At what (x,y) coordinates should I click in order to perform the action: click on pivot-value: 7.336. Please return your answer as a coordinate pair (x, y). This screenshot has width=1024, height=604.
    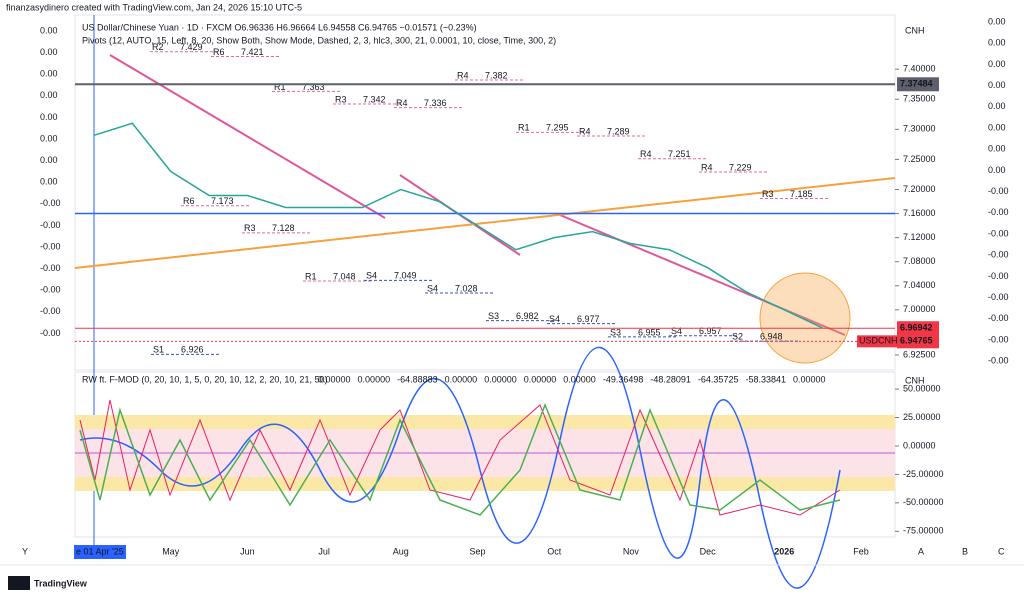
    Looking at the image, I should click on (435, 103).